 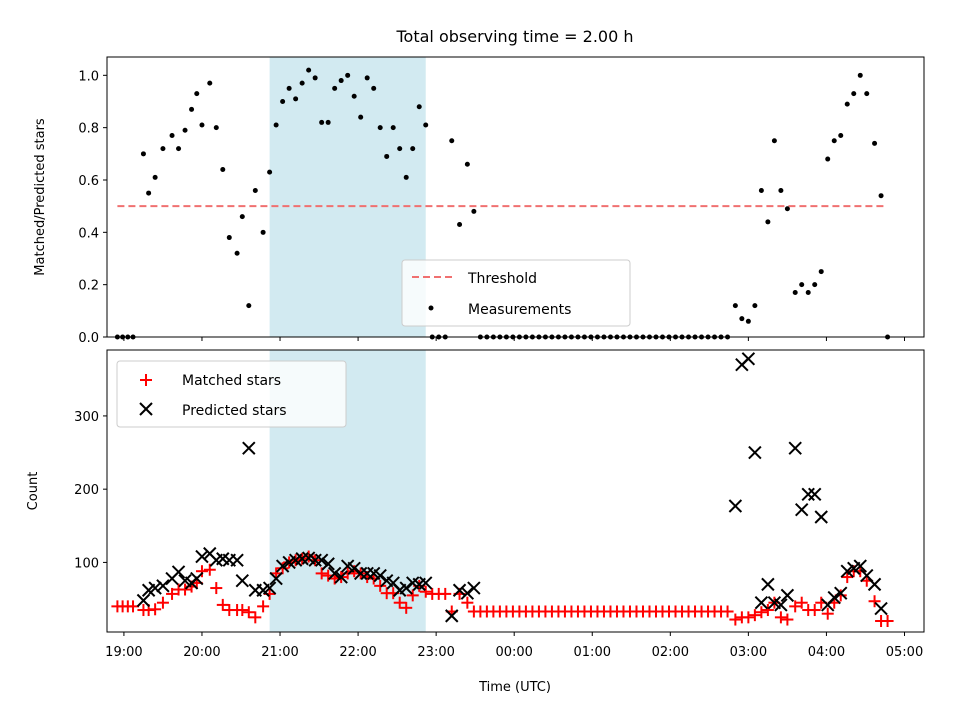 I want to click on ratio-legend: Threshold Measurements, so click(x=516, y=293).